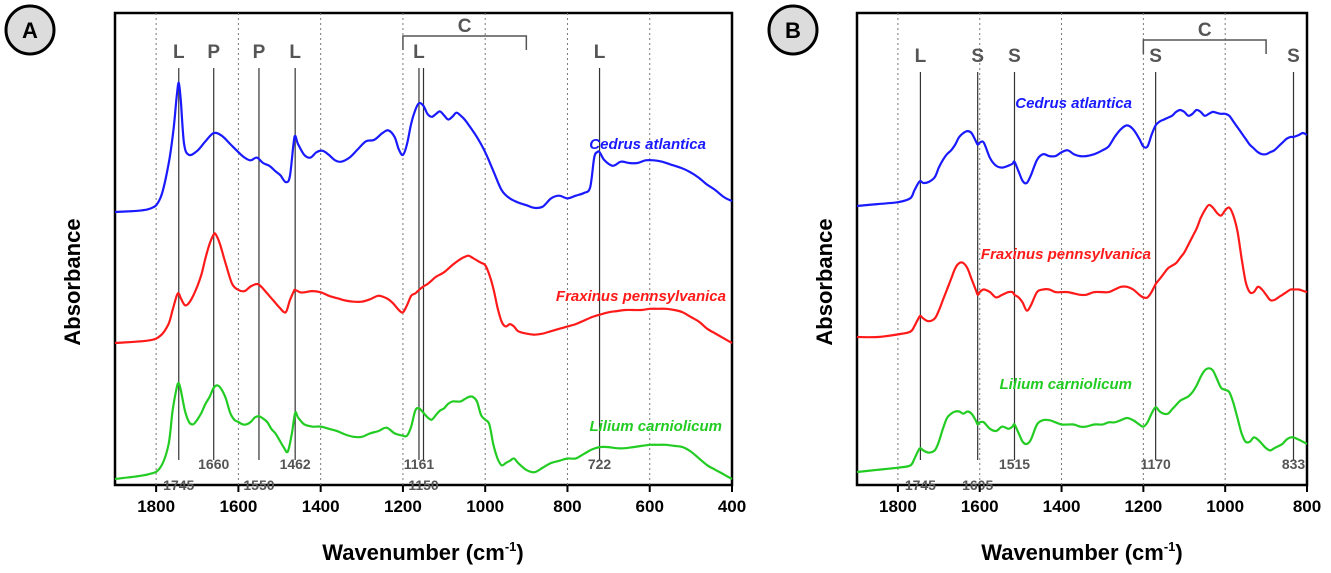 The height and width of the screenshot is (573, 1331). What do you see at coordinates (178, 485) in the screenshot?
I see `panel-a-band-label: 1745` at bounding box center [178, 485].